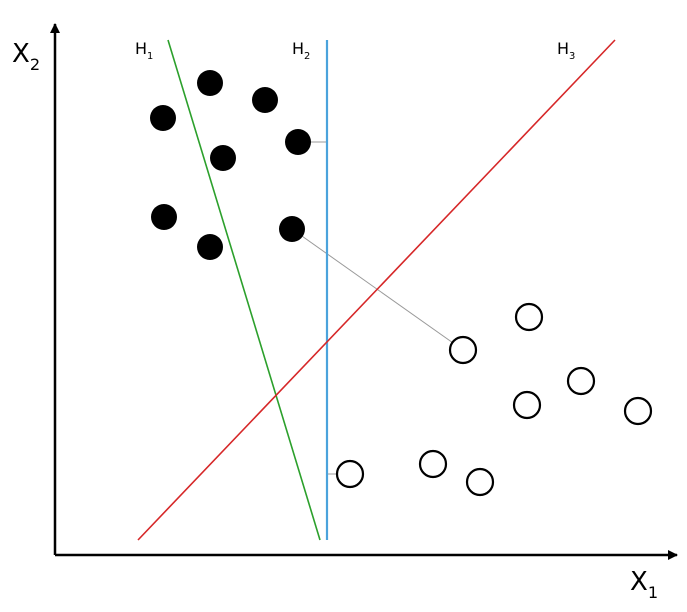  Describe the element at coordinates (566, 50) in the screenshot. I see `hyperplane-label: H3` at that location.